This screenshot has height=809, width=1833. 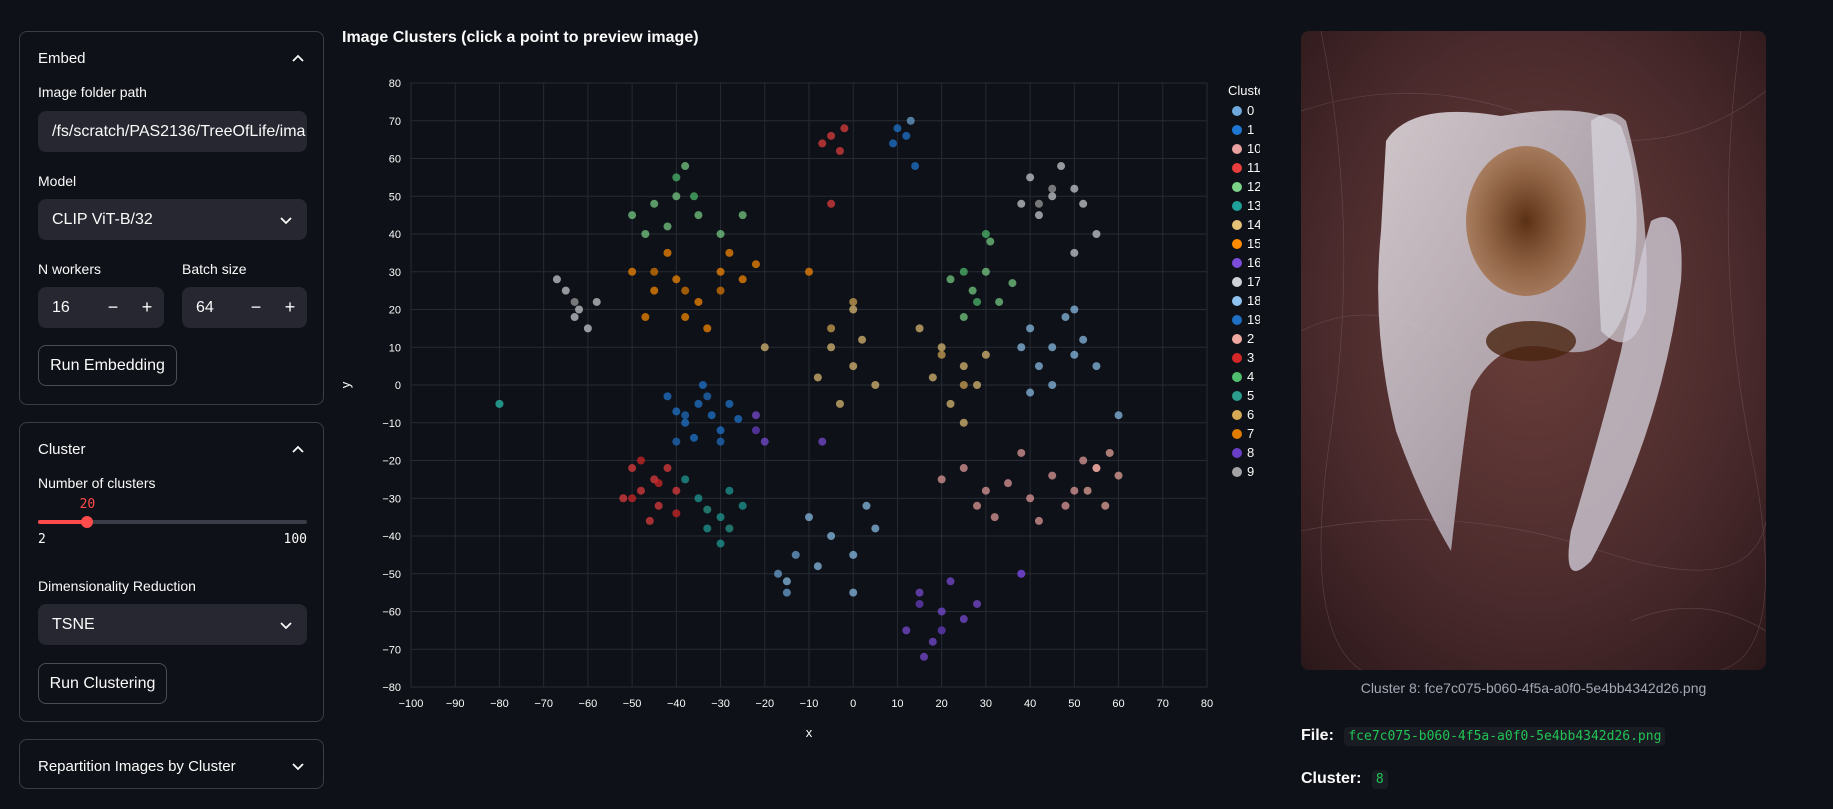 I want to click on embed-panel-header: Embed, so click(x=171, y=58).